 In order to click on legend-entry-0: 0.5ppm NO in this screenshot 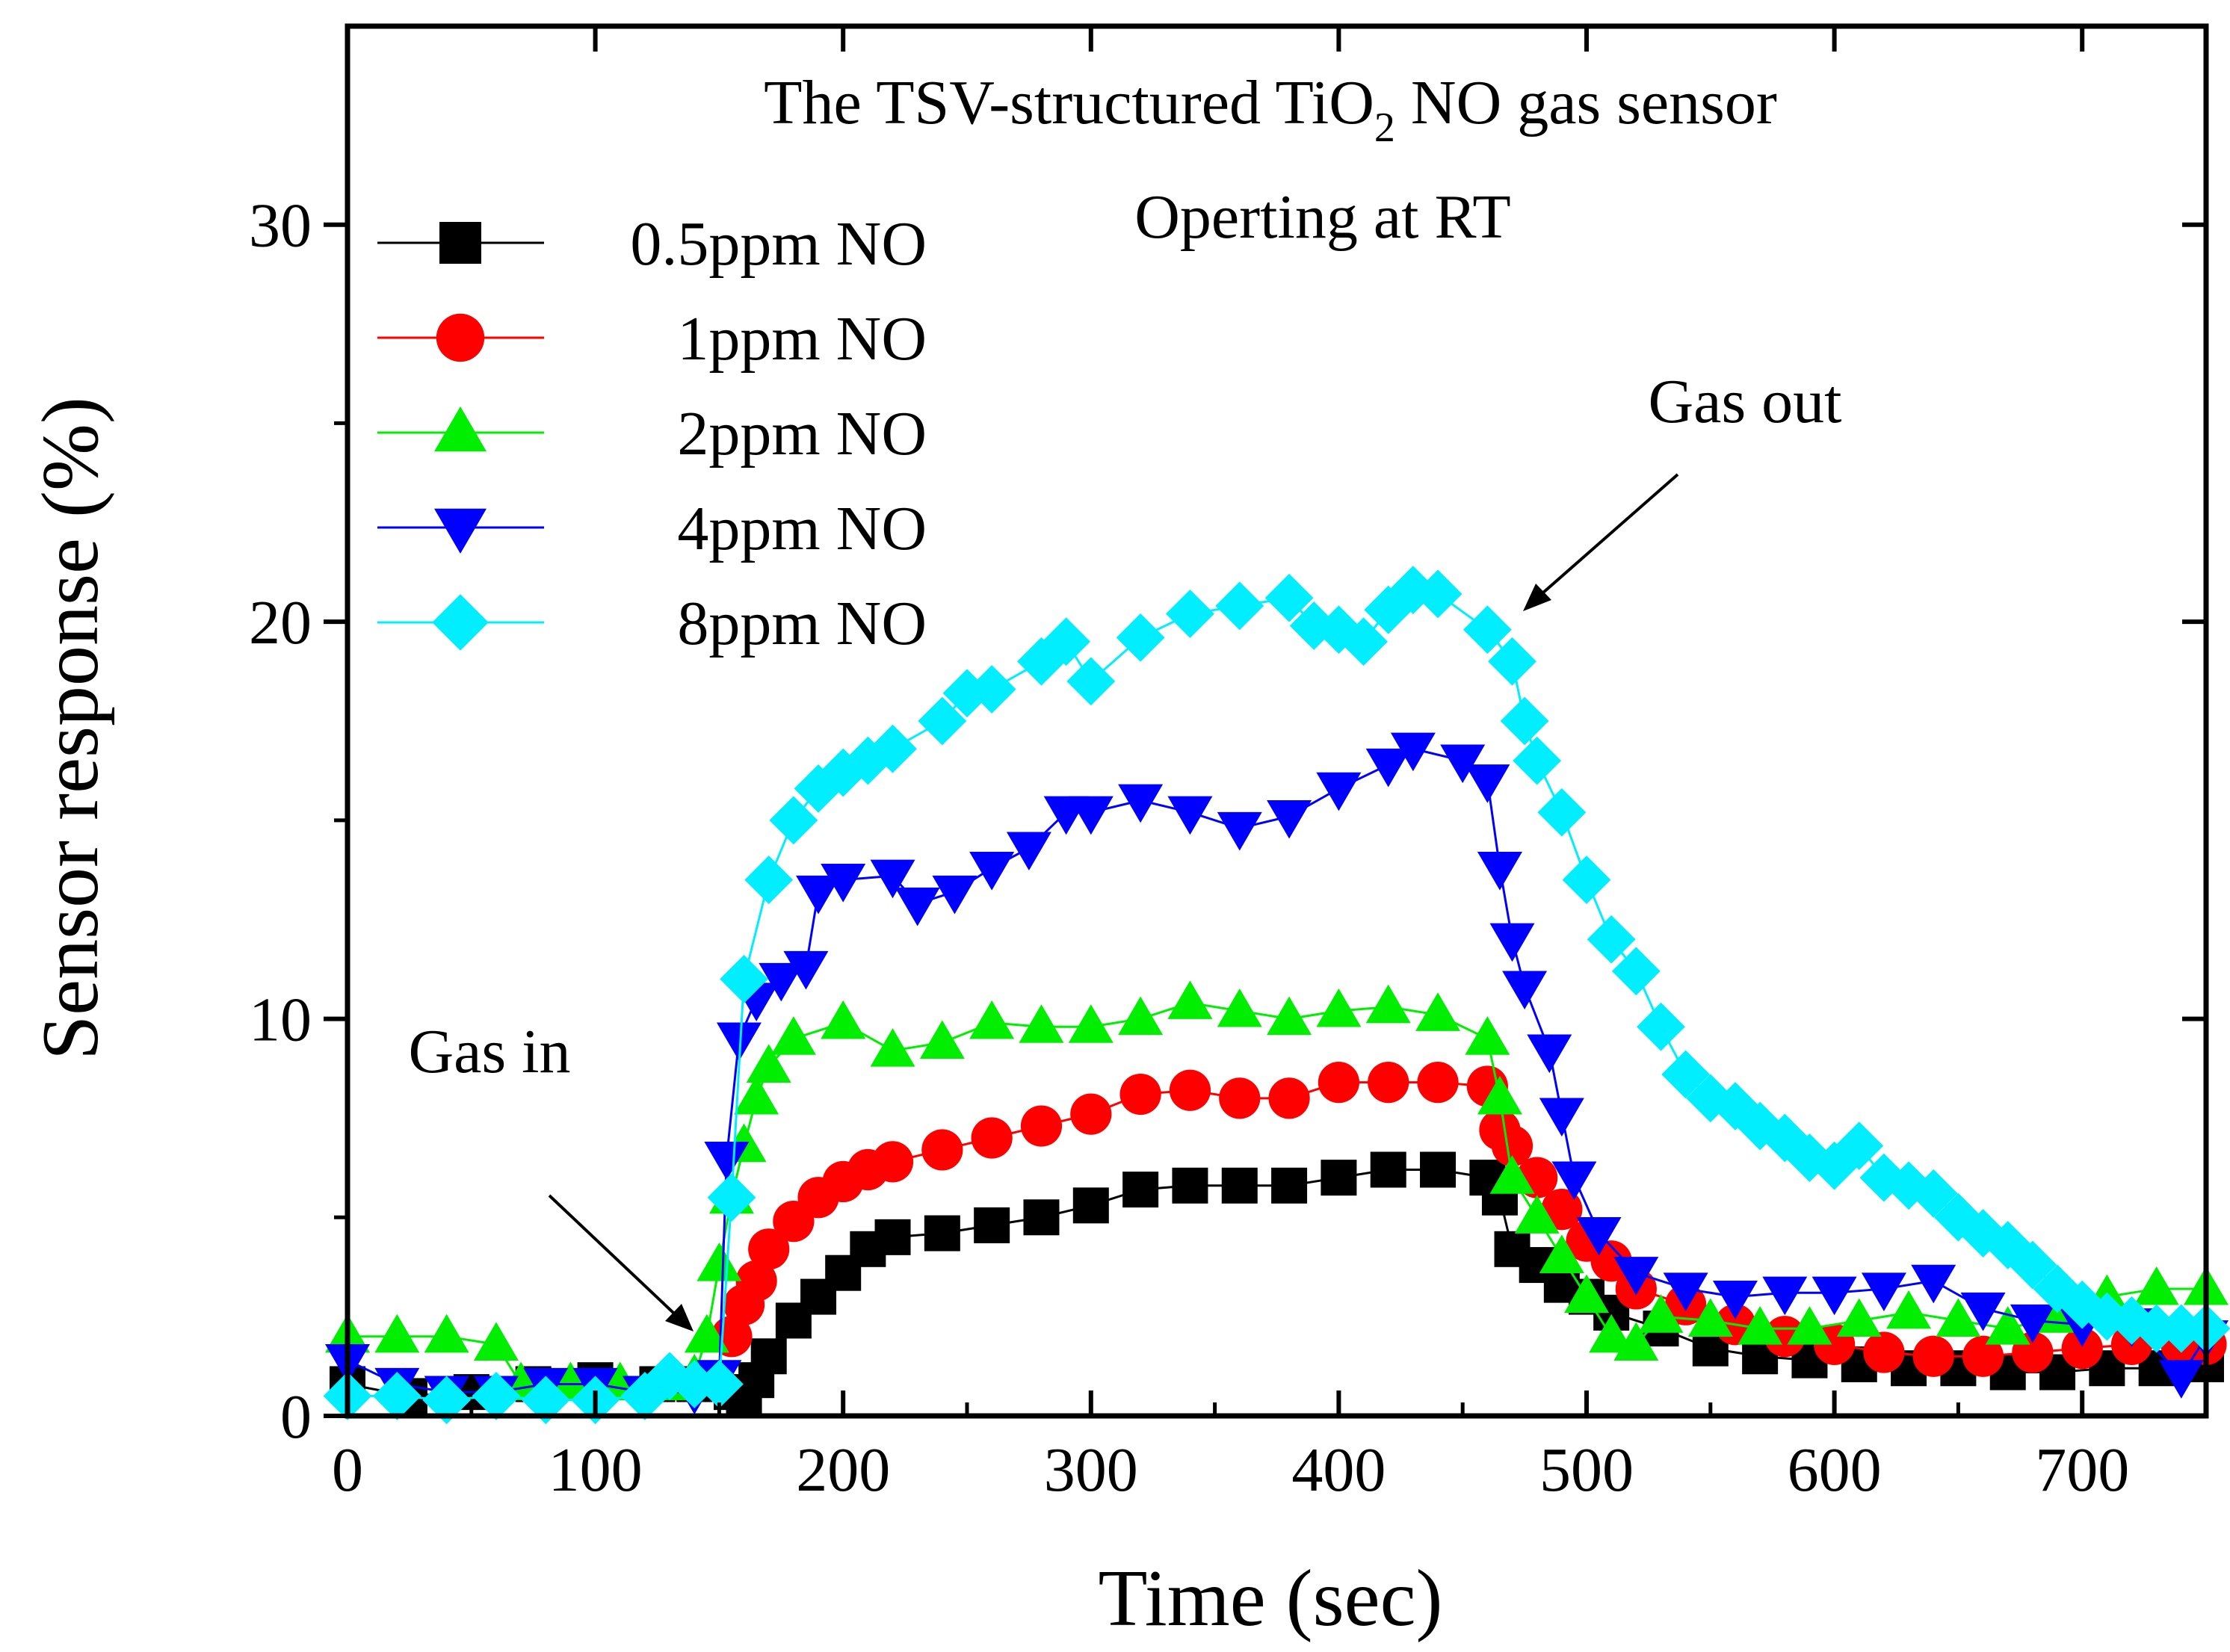, I will do `click(652, 244)`.